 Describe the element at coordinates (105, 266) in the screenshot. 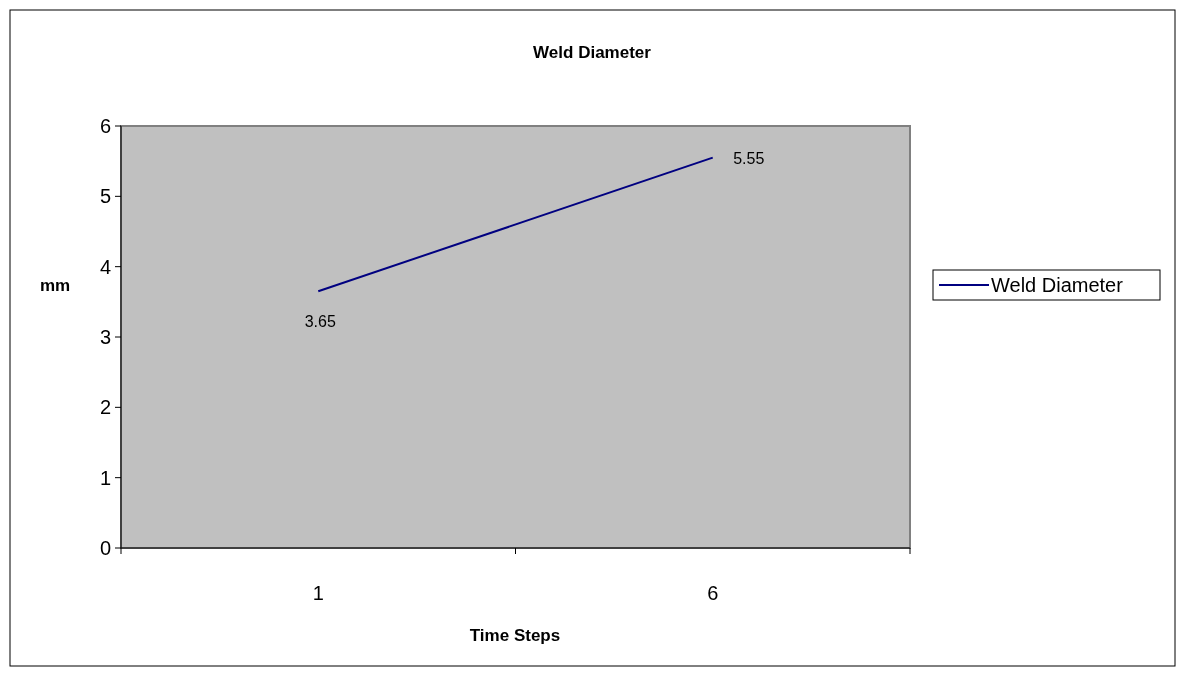

I see `y-tick-label: 4` at that location.